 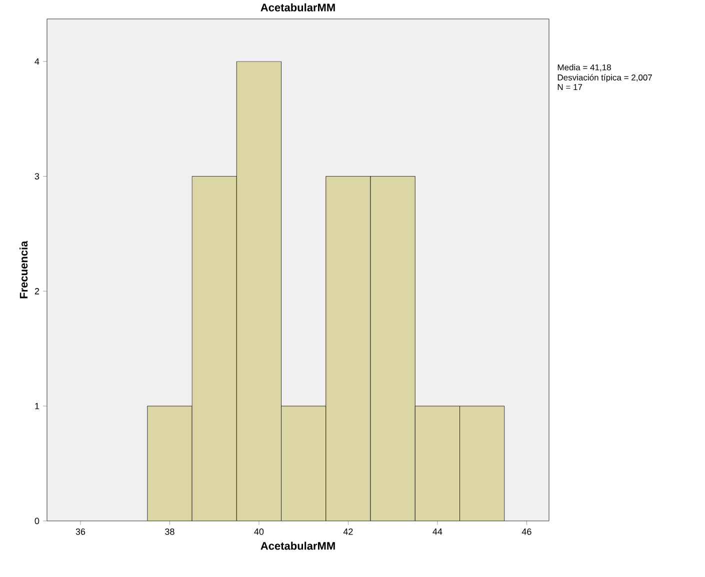 What do you see at coordinates (37, 61) in the screenshot?
I see `y-tick-label: 4` at bounding box center [37, 61].